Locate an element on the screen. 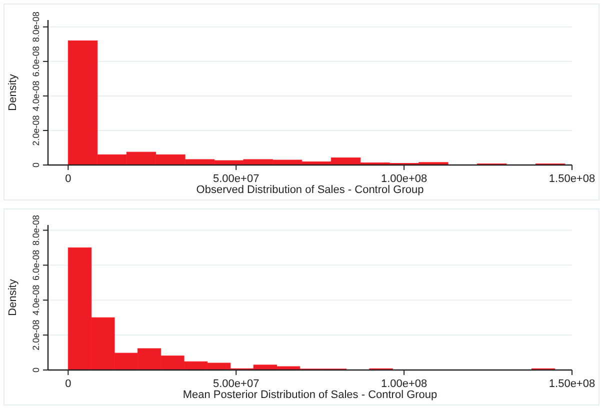 The width and height of the screenshot is (603, 414). x-axis-title: Observed Distribution of Sales - Control Group is located at coordinates (310, 190).